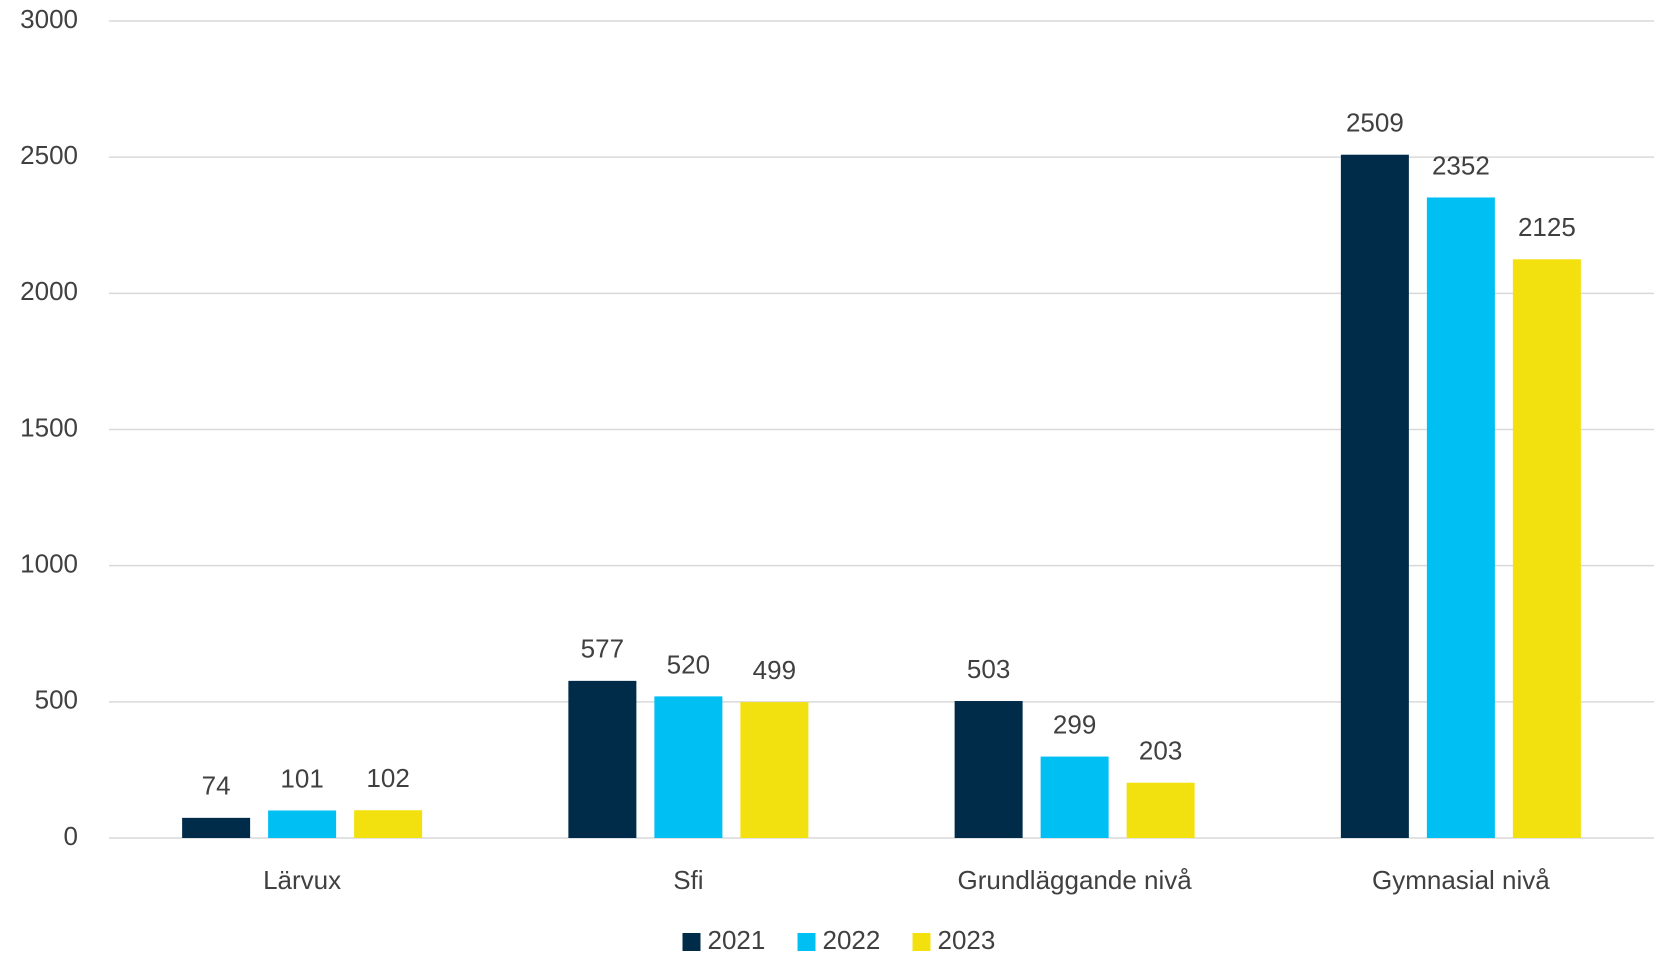 Image resolution: width=1654 pixels, height=958 pixels. What do you see at coordinates (1461, 880) in the screenshot?
I see `x-tick-label: Gymnasial nivå` at bounding box center [1461, 880].